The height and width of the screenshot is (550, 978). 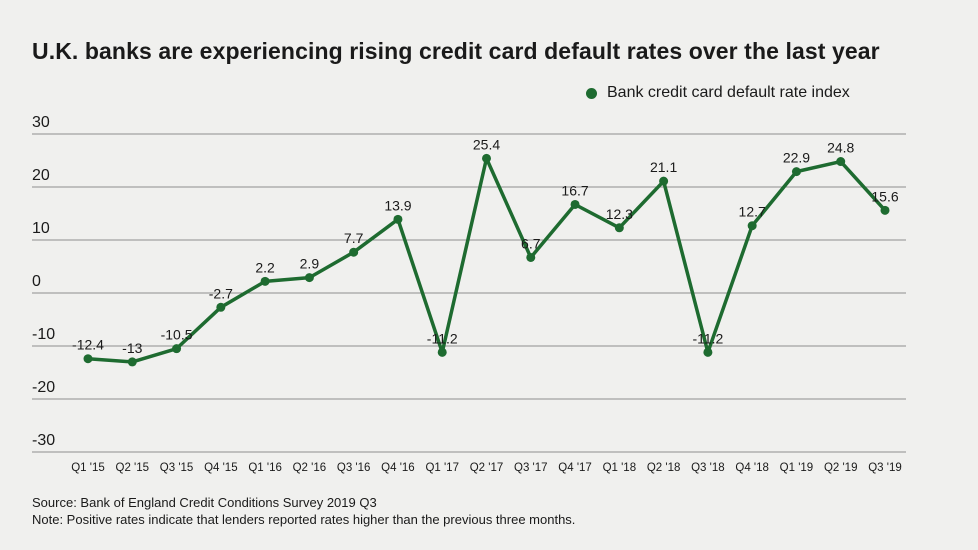 I want to click on x-tick-label: Q2 '16, so click(x=310, y=468).